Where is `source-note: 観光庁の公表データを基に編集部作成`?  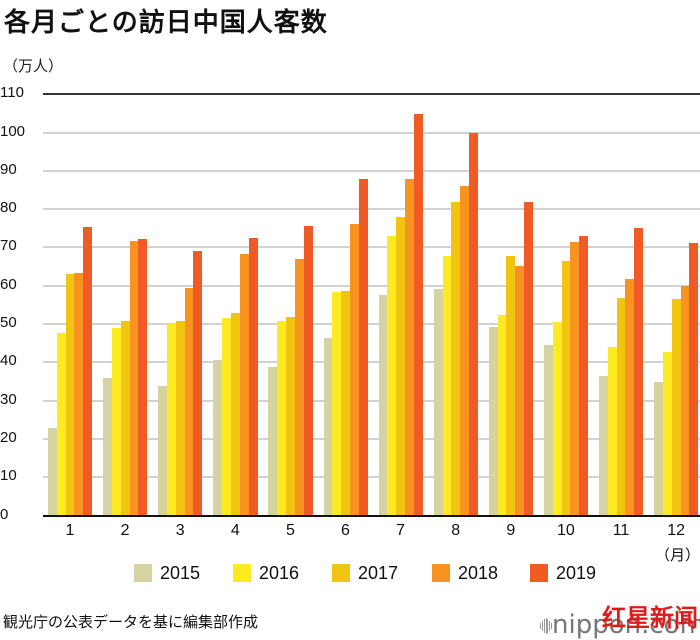 source-note: 観光庁の公表データを基に編集部作成 is located at coordinates (131, 622).